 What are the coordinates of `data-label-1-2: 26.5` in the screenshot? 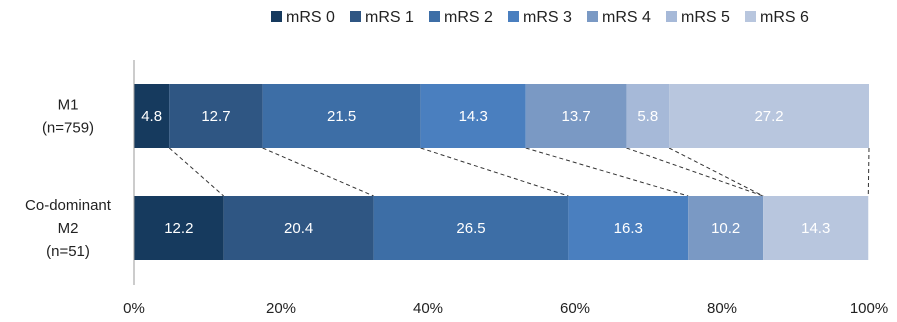 It's located at (470, 228).